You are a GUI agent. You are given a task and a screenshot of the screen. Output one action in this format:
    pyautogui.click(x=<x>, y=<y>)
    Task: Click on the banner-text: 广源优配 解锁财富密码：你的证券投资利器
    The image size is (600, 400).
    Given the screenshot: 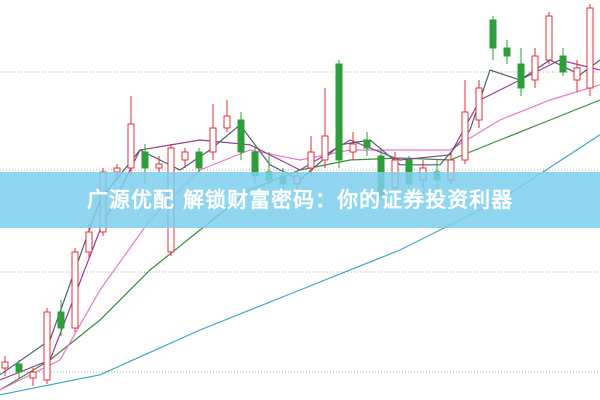 What is the action you would take?
    pyautogui.click(x=300, y=200)
    